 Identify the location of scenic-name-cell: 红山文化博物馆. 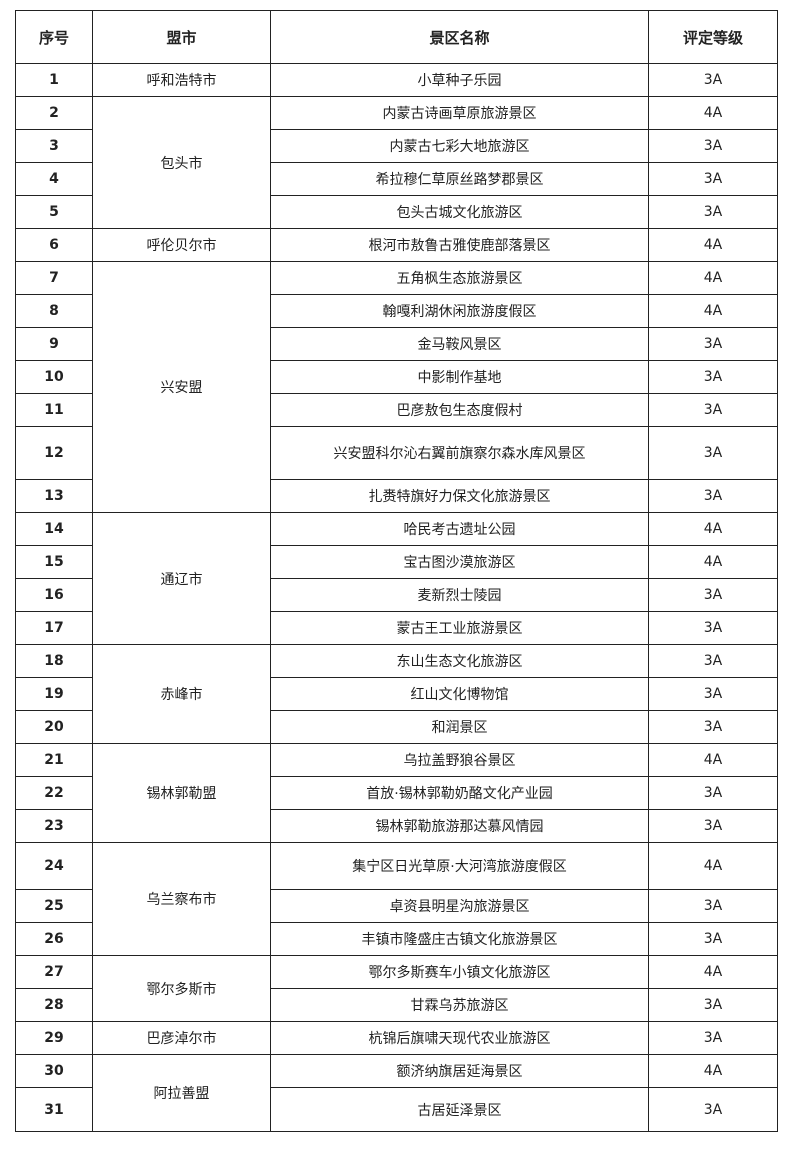
(459, 694).